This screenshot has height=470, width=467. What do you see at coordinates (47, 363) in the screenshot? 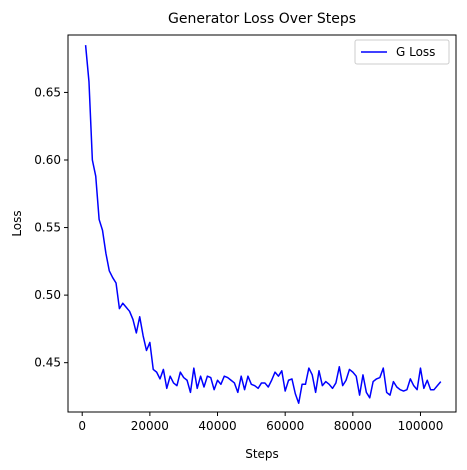
I see `y-tick-label: 0.45` at bounding box center [47, 363].